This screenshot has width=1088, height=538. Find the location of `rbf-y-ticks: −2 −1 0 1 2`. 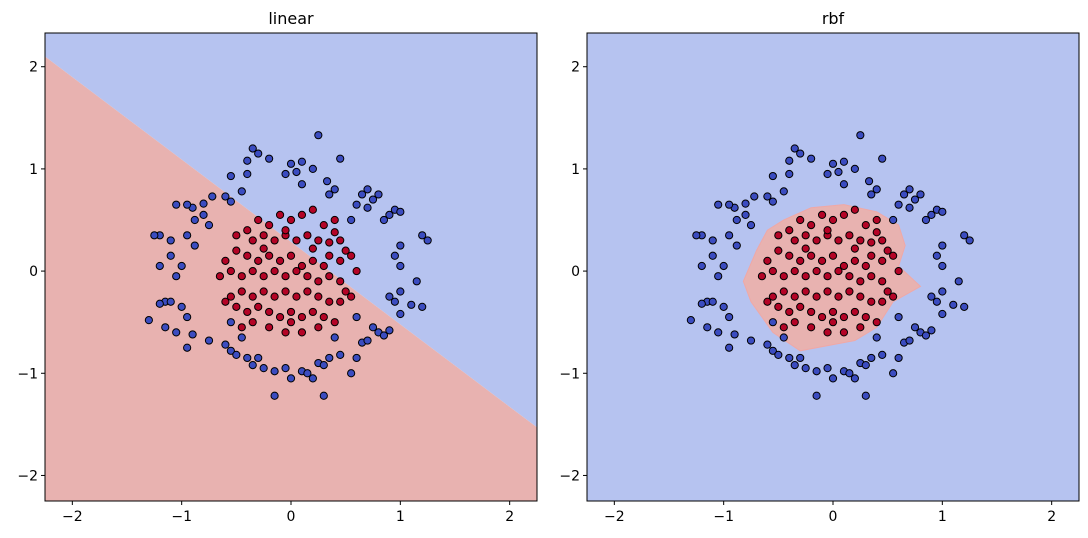

rbf-y-ticks: −2 −1 0 1 2 is located at coordinates (573, 272).